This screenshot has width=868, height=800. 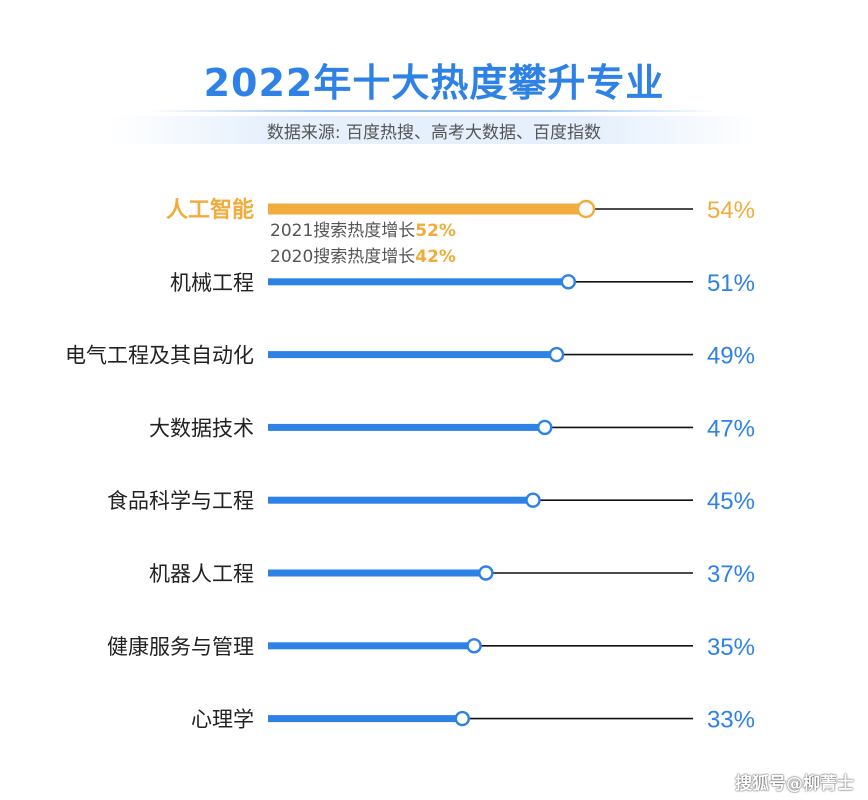 What do you see at coordinates (159, 356) in the screenshot?
I see `category-label: 电气工程及其自动化` at bounding box center [159, 356].